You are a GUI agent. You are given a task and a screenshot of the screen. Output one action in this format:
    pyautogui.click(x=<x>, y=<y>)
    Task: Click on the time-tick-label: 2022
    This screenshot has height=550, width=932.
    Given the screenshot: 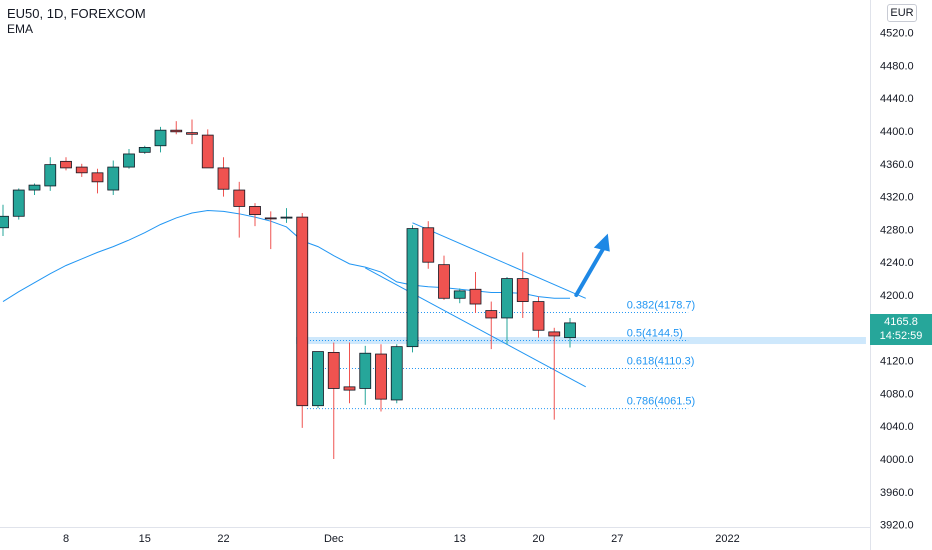 What is the action you would take?
    pyautogui.click(x=727, y=539)
    